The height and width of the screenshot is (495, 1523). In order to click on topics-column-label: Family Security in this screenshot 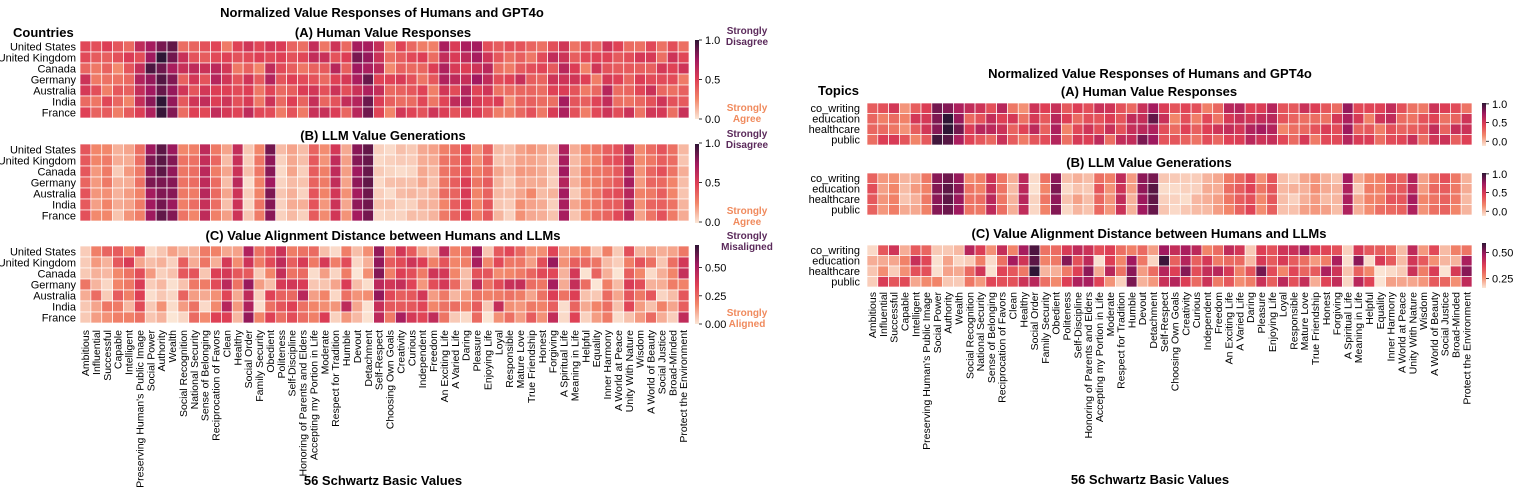, I will do `click(1046, 327)`.